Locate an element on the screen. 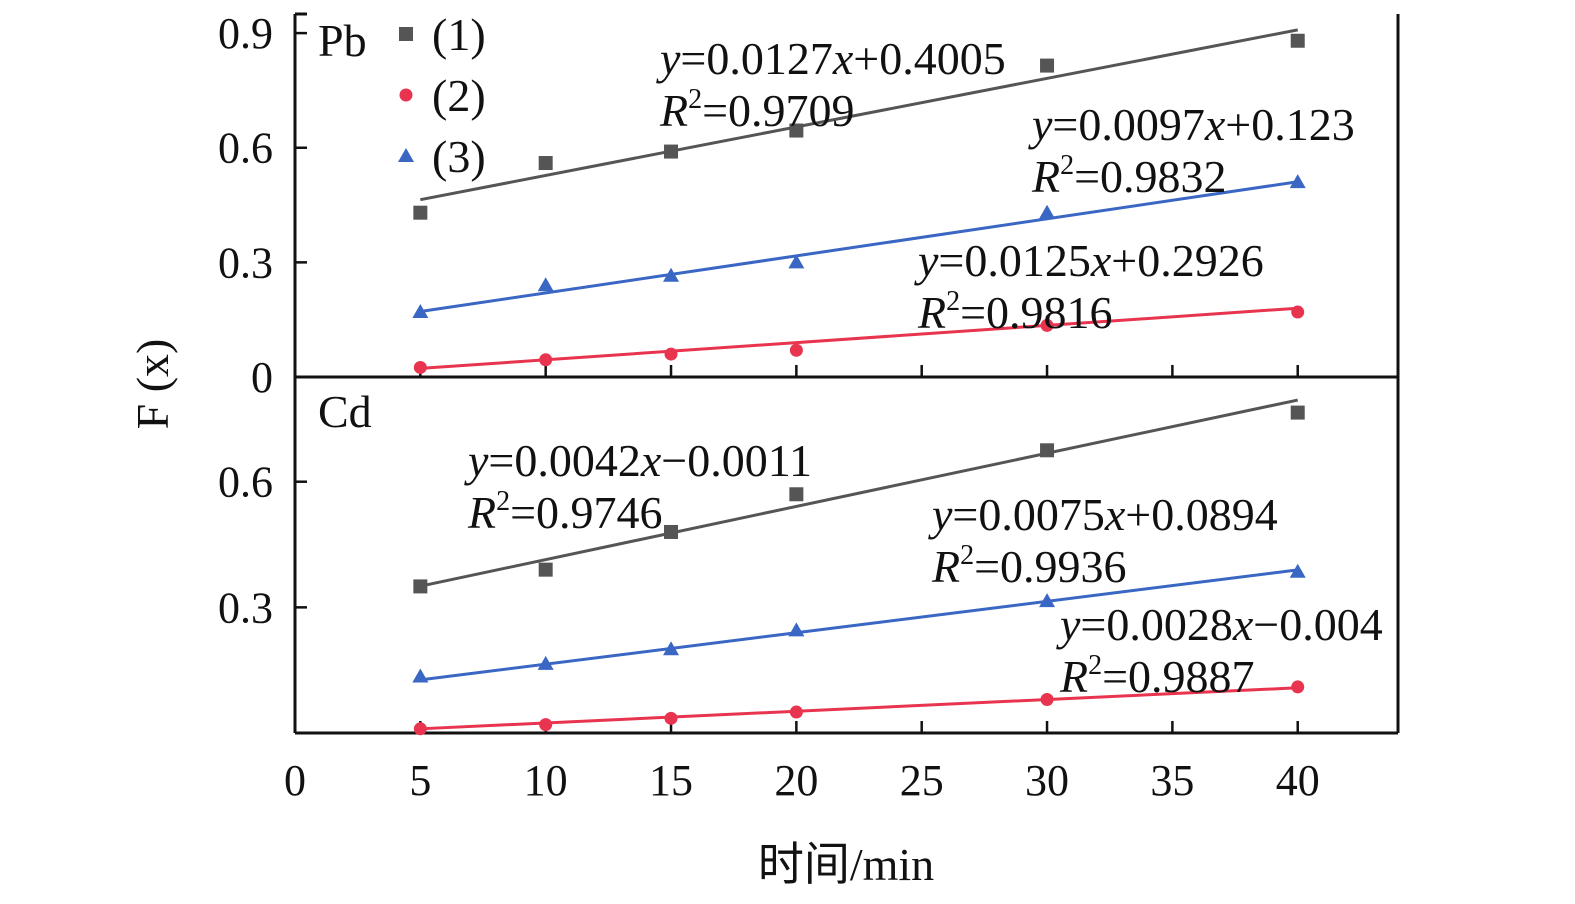 Image resolution: width=1575 pixels, height=904 pixels. r-squared: R2=0.9816 is located at coordinates (1015, 312).